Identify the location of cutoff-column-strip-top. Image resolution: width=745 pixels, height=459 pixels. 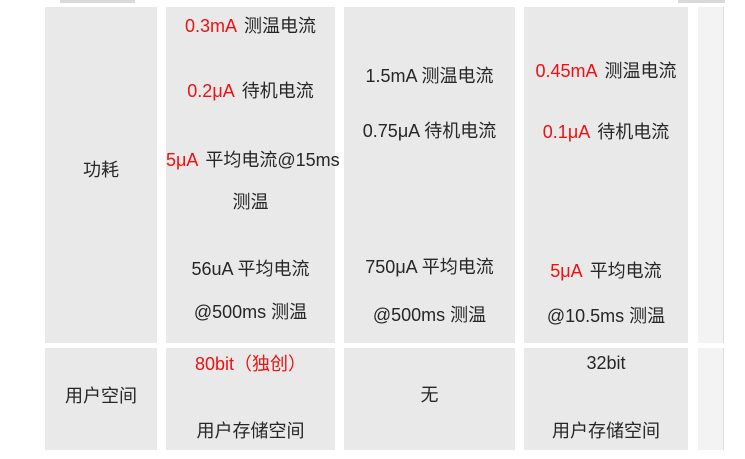
(711, 175).